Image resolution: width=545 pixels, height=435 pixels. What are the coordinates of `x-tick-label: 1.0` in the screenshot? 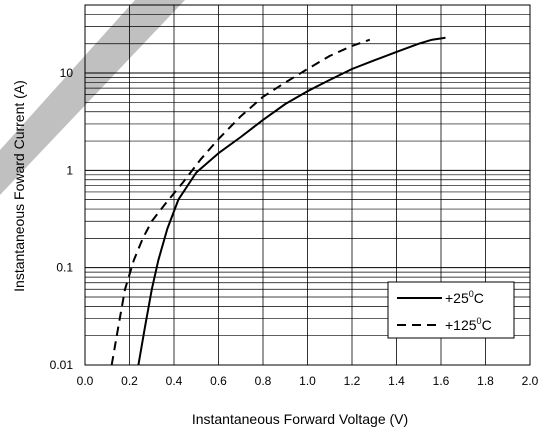 It's located at (307, 381).